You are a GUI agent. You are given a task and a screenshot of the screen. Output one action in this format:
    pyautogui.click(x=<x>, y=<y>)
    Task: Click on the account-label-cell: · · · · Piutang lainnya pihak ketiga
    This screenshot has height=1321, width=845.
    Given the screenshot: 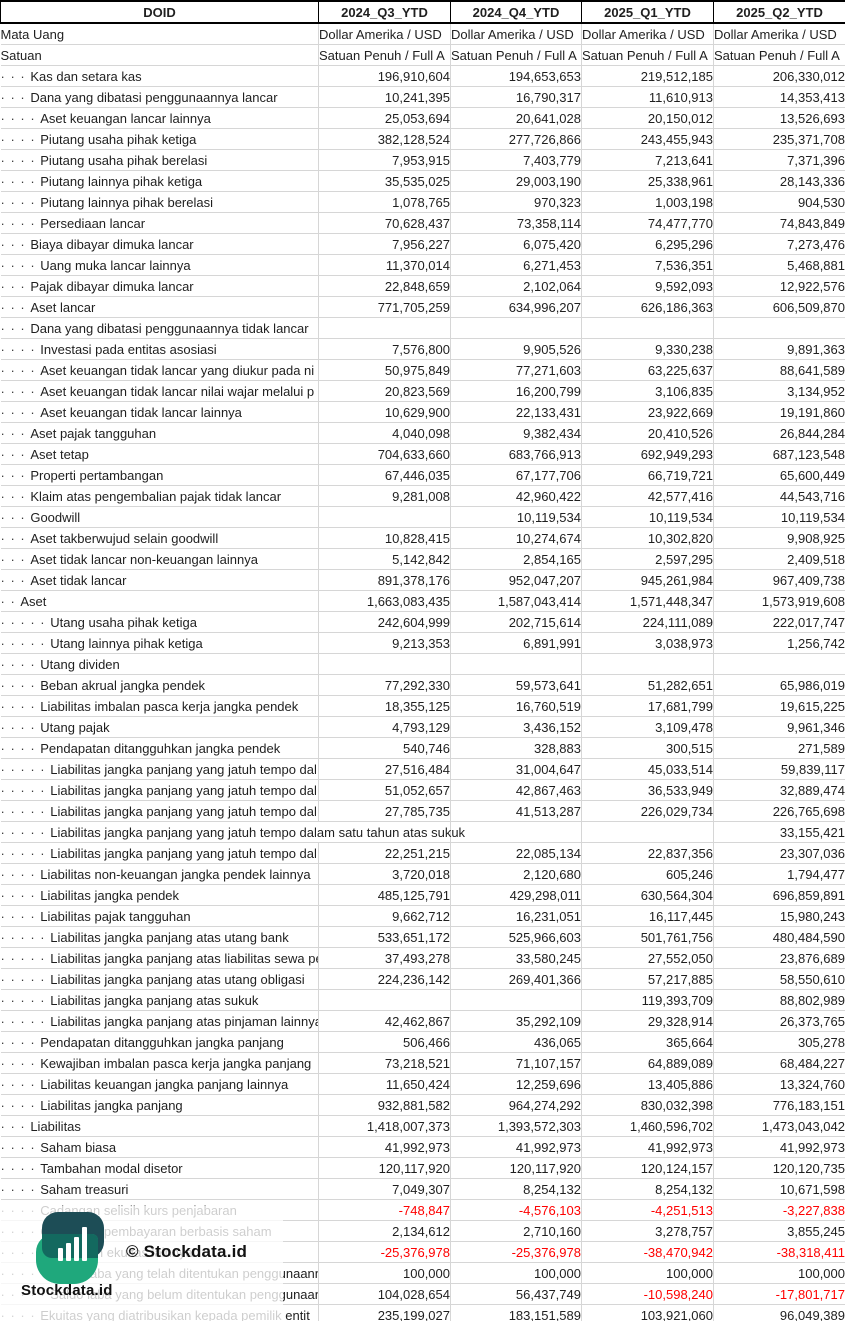 What is the action you would take?
    pyautogui.click(x=159, y=181)
    